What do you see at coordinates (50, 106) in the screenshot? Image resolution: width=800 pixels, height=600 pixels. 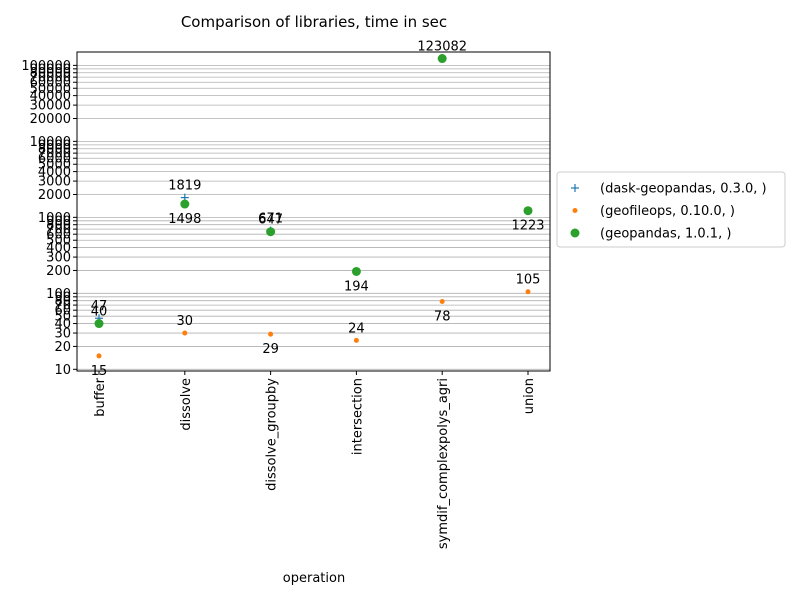 I see `y-tick-label: 30000` at bounding box center [50, 106].